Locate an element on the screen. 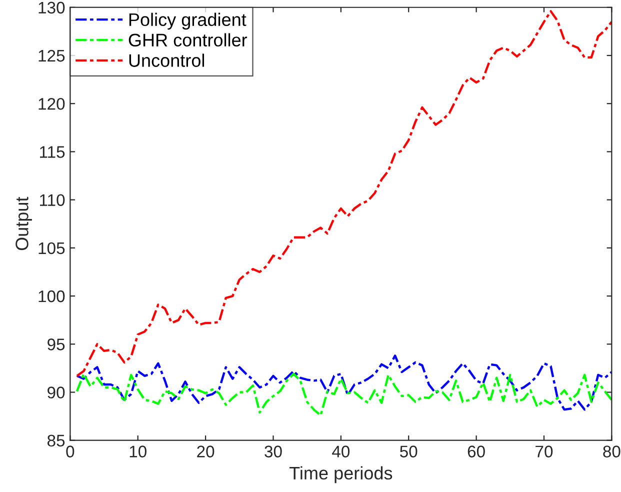 This screenshot has width=621, height=492. legend-label: Uncontrol is located at coordinates (166, 60).